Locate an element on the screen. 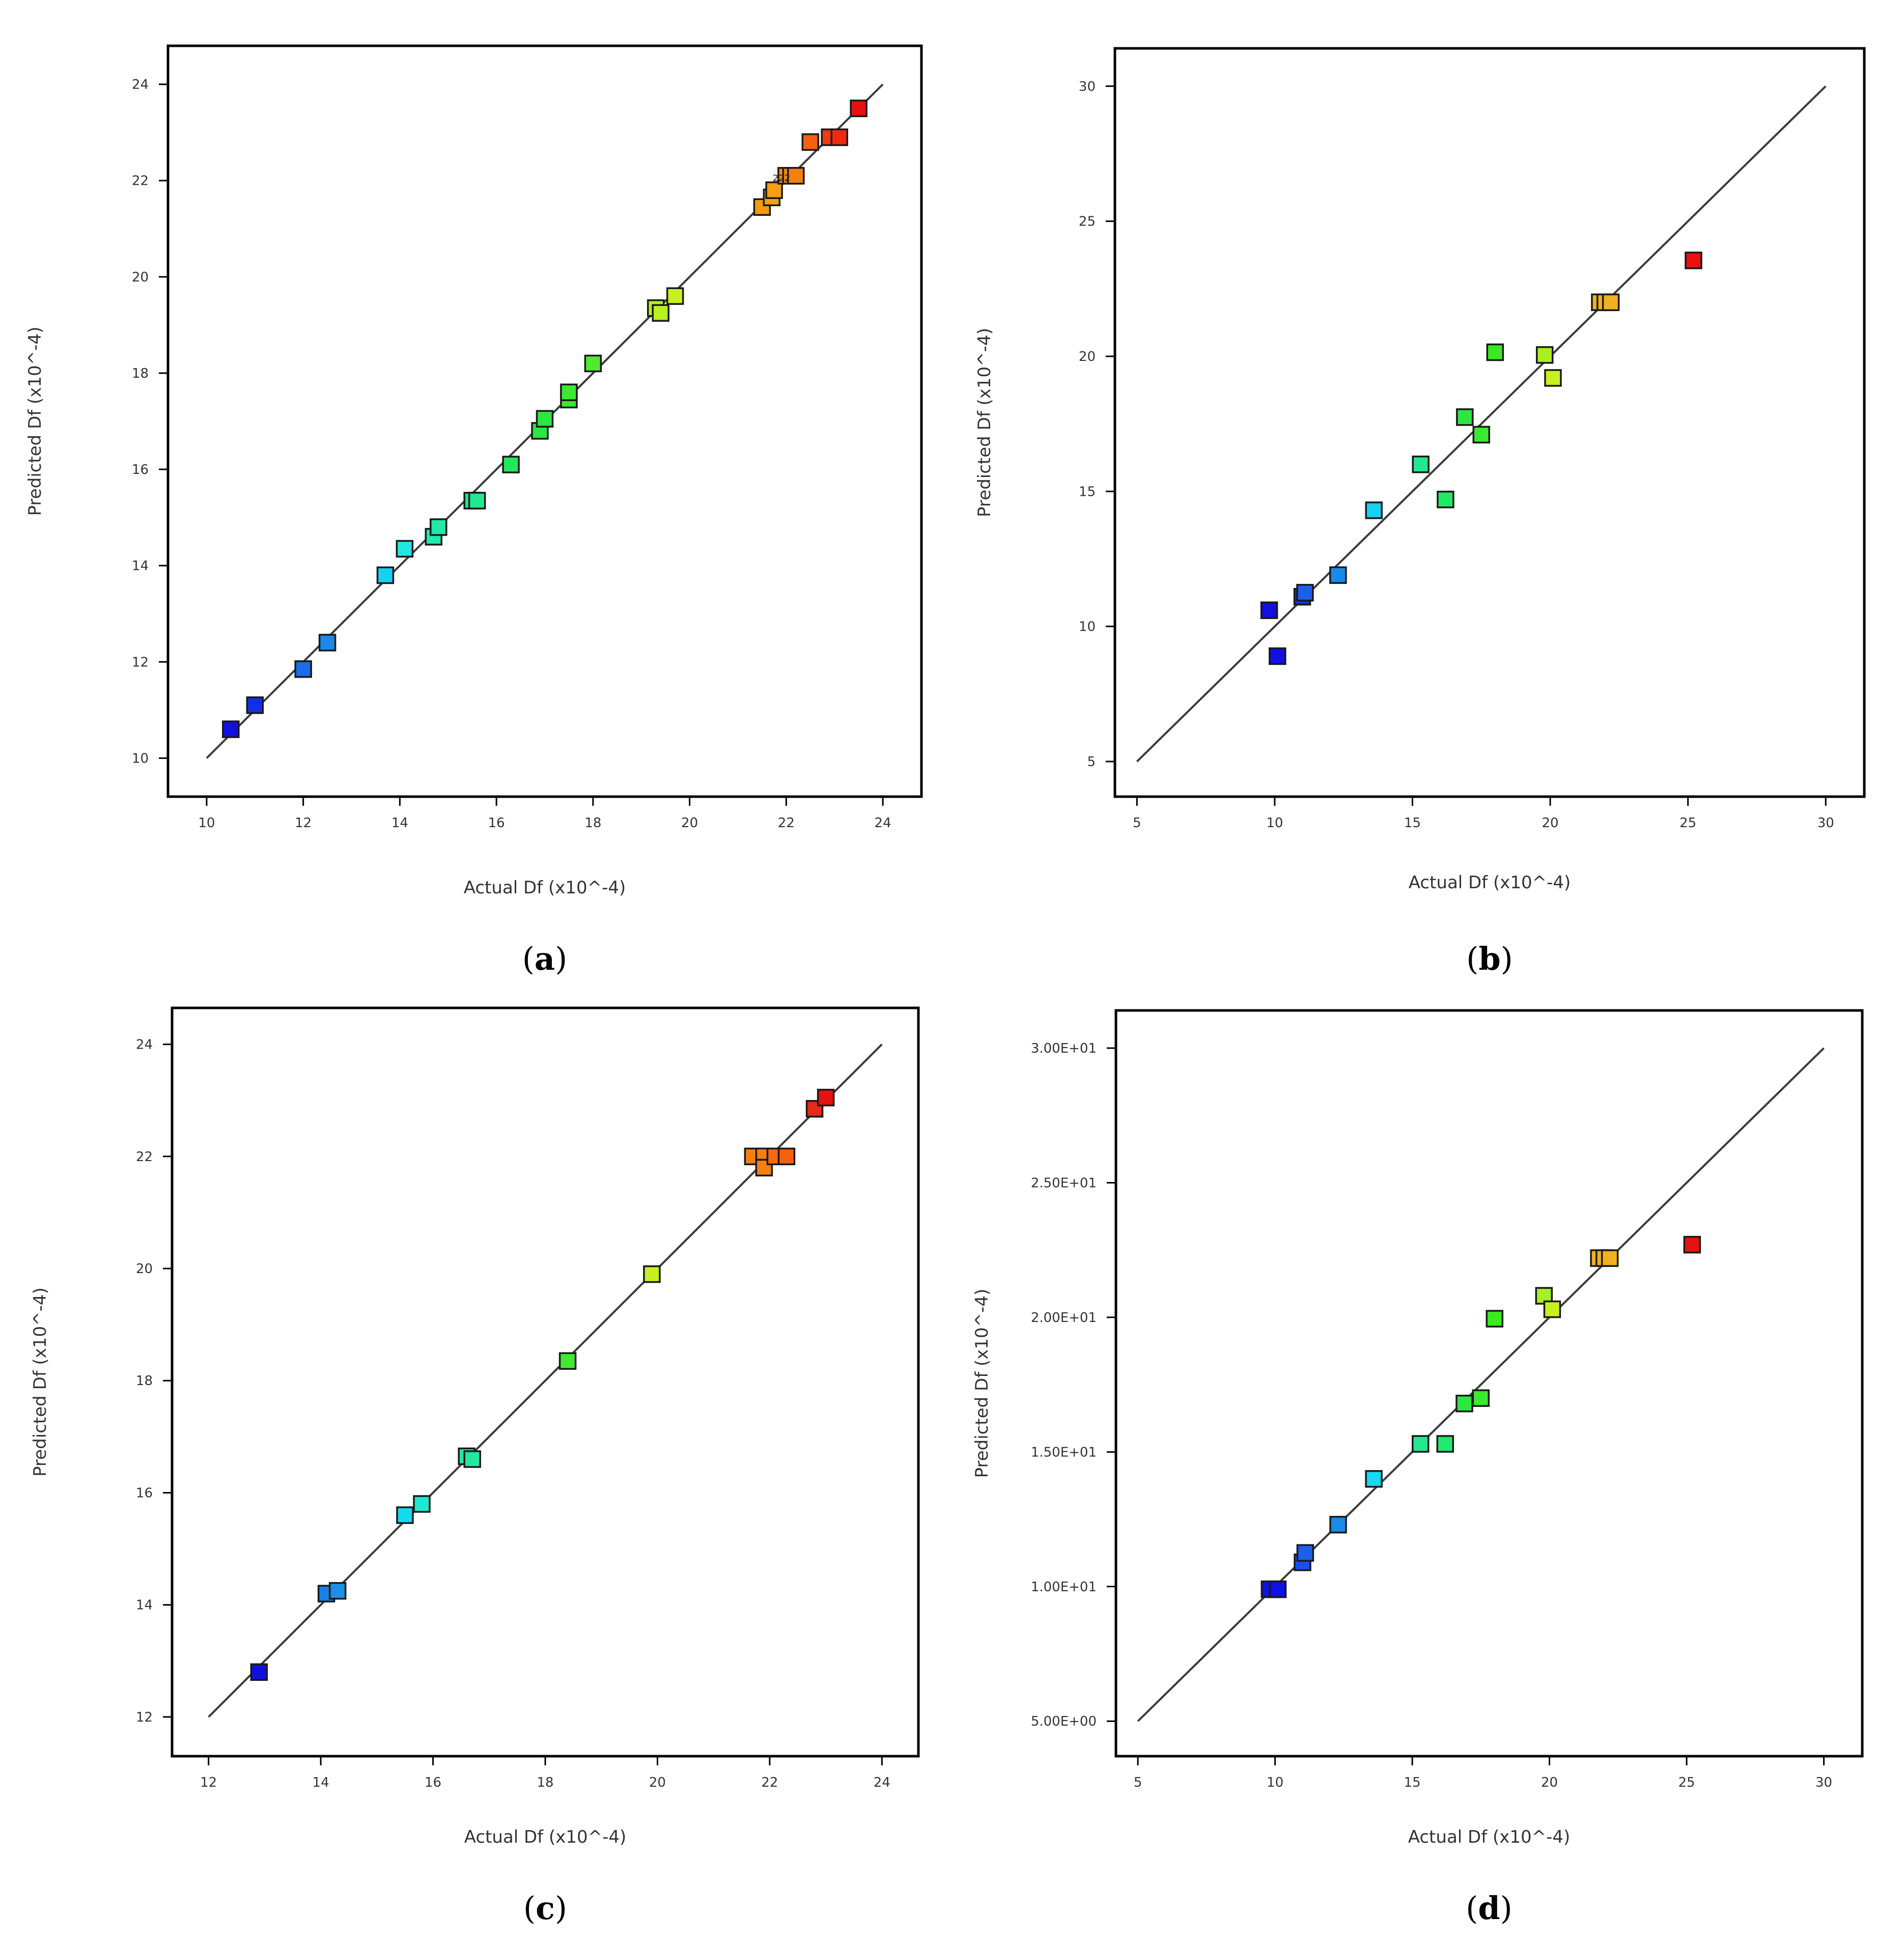 The width and height of the screenshot is (1904, 1943). y-tick-label: 5.00E+00 is located at coordinates (1064, 1721).